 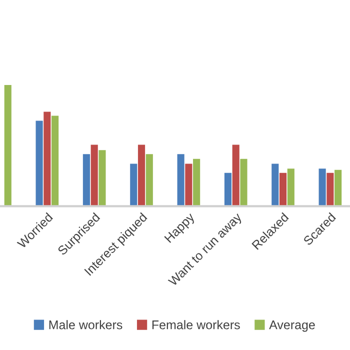 What do you see at coordinates (292, 326) in the screenshot?
I see `legend-label: Average` at bounding box center [292, 326].